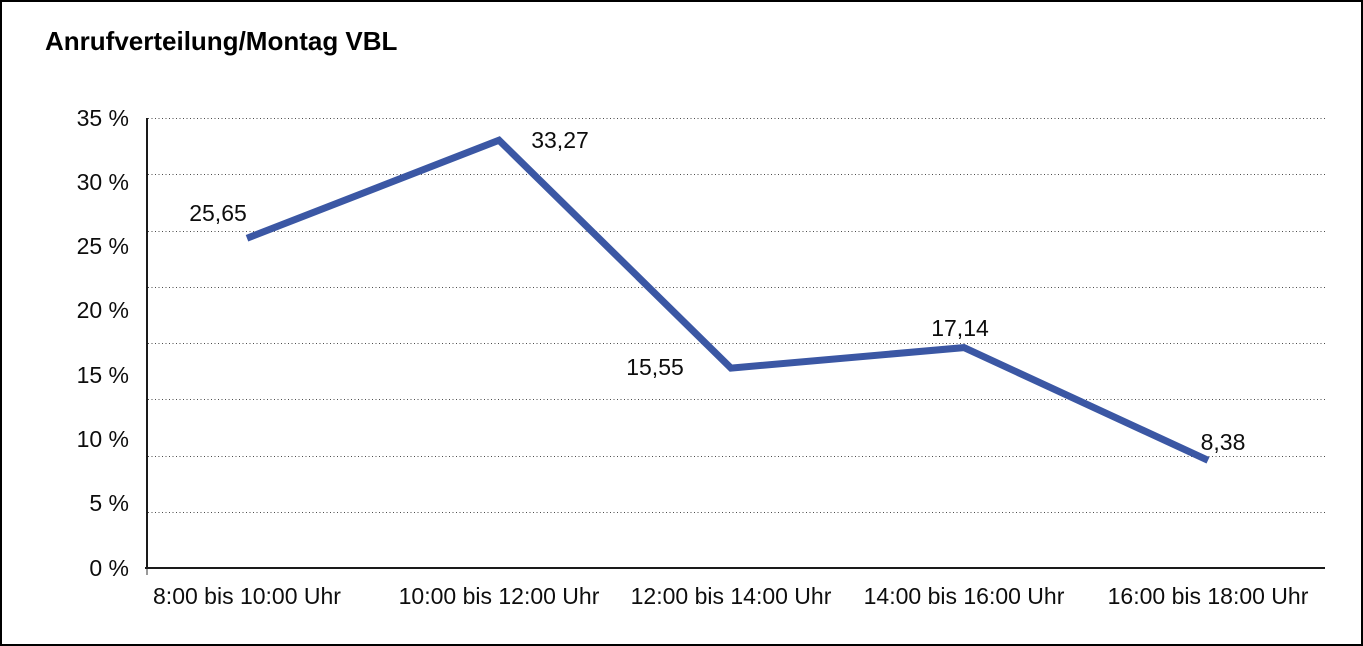  What do you see at coordinates (247, 596) in the screenshot?
I see `x-axis-label: 8:00 bis 10:00 Uhr` at bounding box center [247, 596].